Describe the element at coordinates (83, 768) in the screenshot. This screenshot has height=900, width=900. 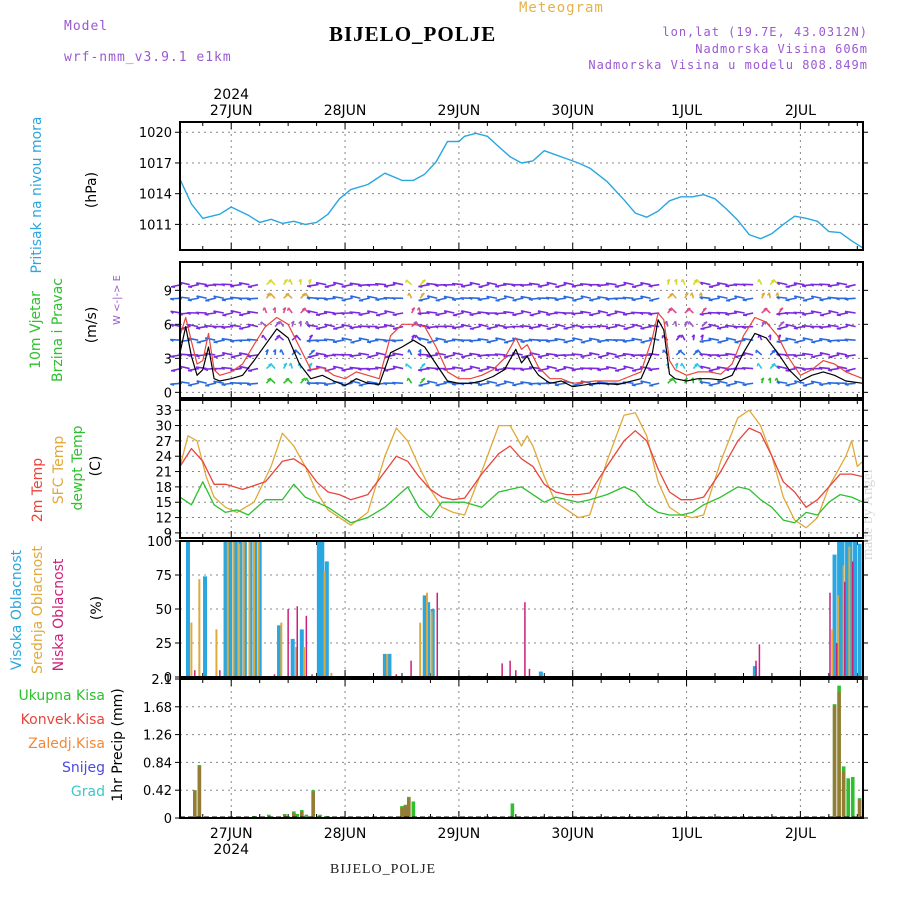
I see `precip-legend-item: Snijeg` at that location.